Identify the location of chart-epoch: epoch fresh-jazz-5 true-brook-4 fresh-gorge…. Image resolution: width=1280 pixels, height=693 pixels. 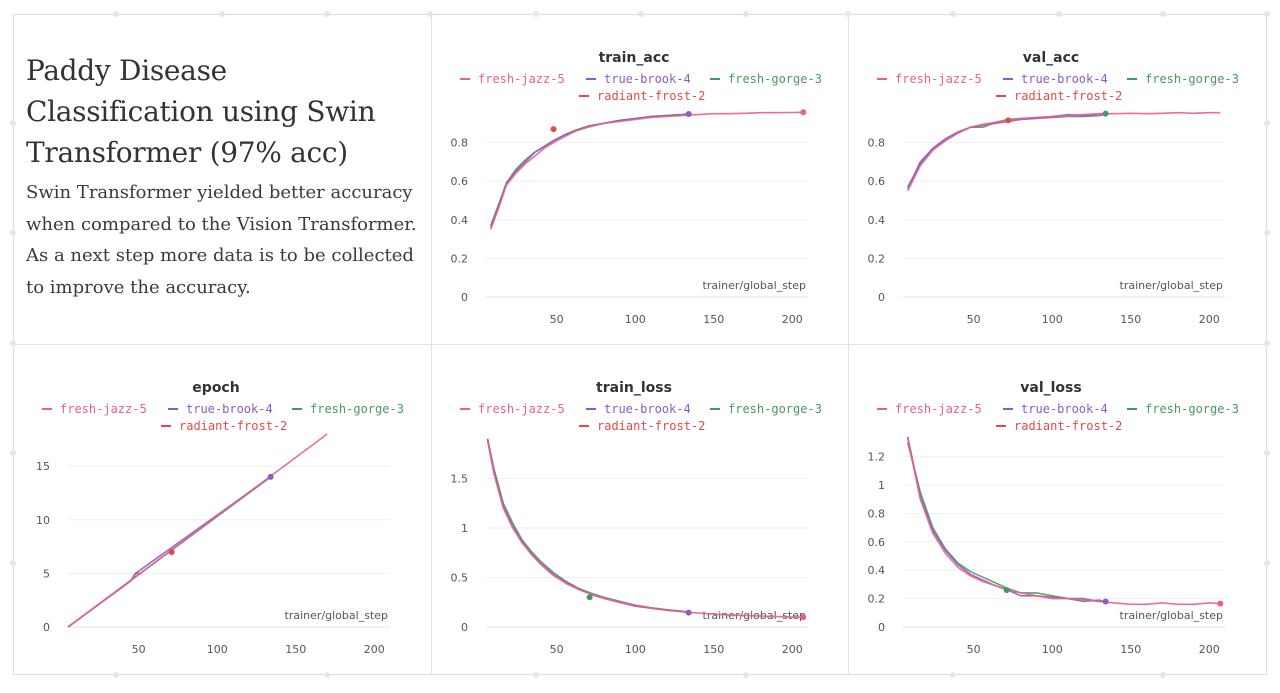
(220, 518).